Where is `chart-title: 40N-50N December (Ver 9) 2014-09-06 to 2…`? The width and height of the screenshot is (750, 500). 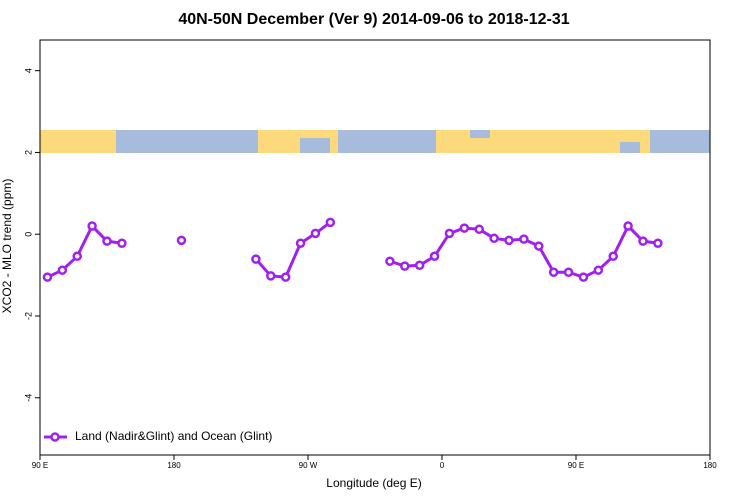
chart-title: 40N-50N December (Ver 9) 2014-09-06 to 2… is located at coordinates (373, 19).